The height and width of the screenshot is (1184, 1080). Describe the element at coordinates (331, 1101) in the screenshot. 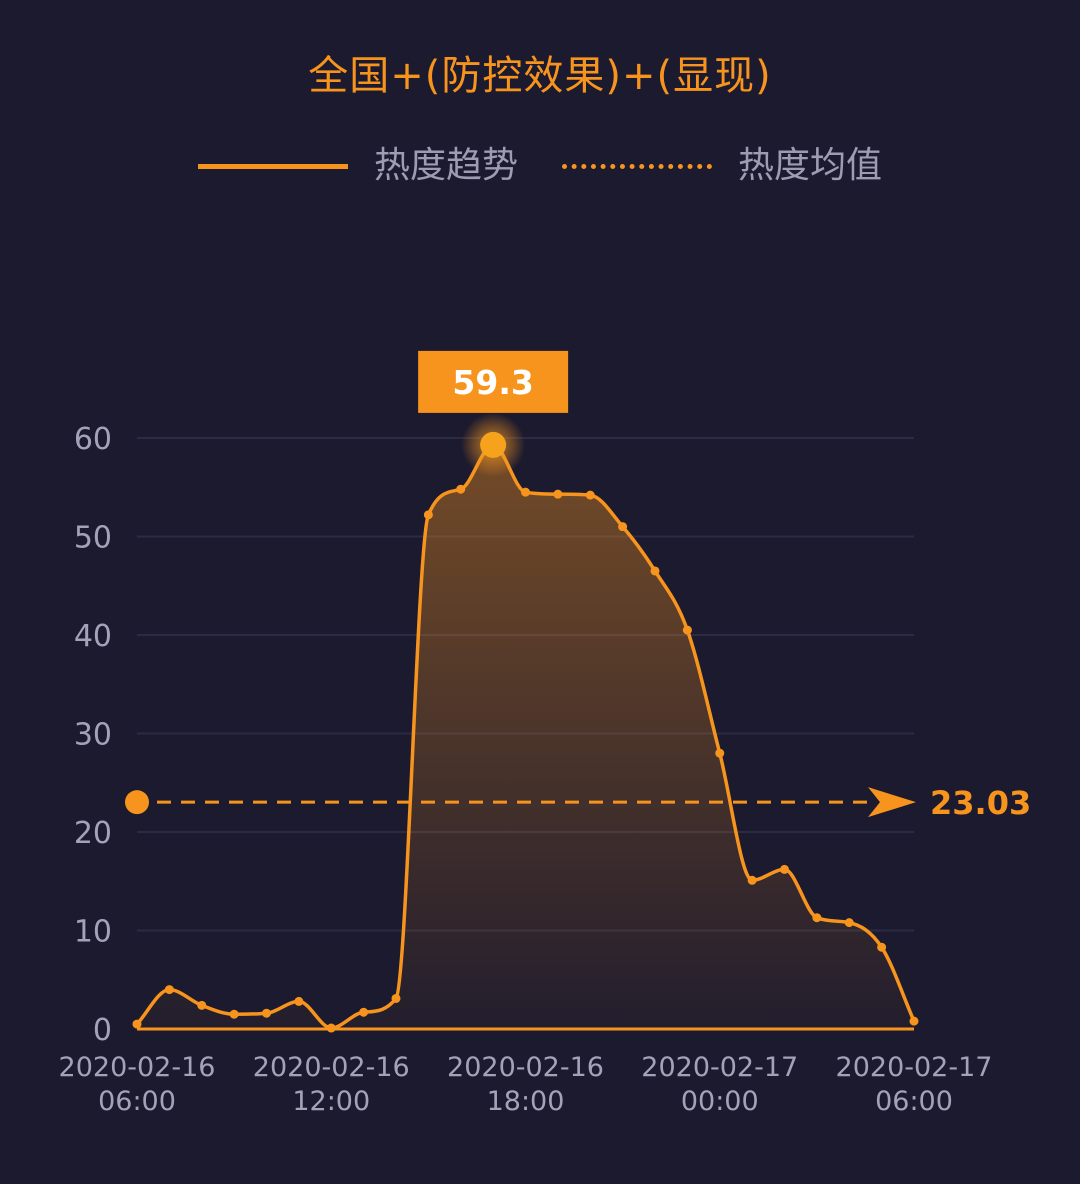

I see `x-tick-time: 12:00` at that location.